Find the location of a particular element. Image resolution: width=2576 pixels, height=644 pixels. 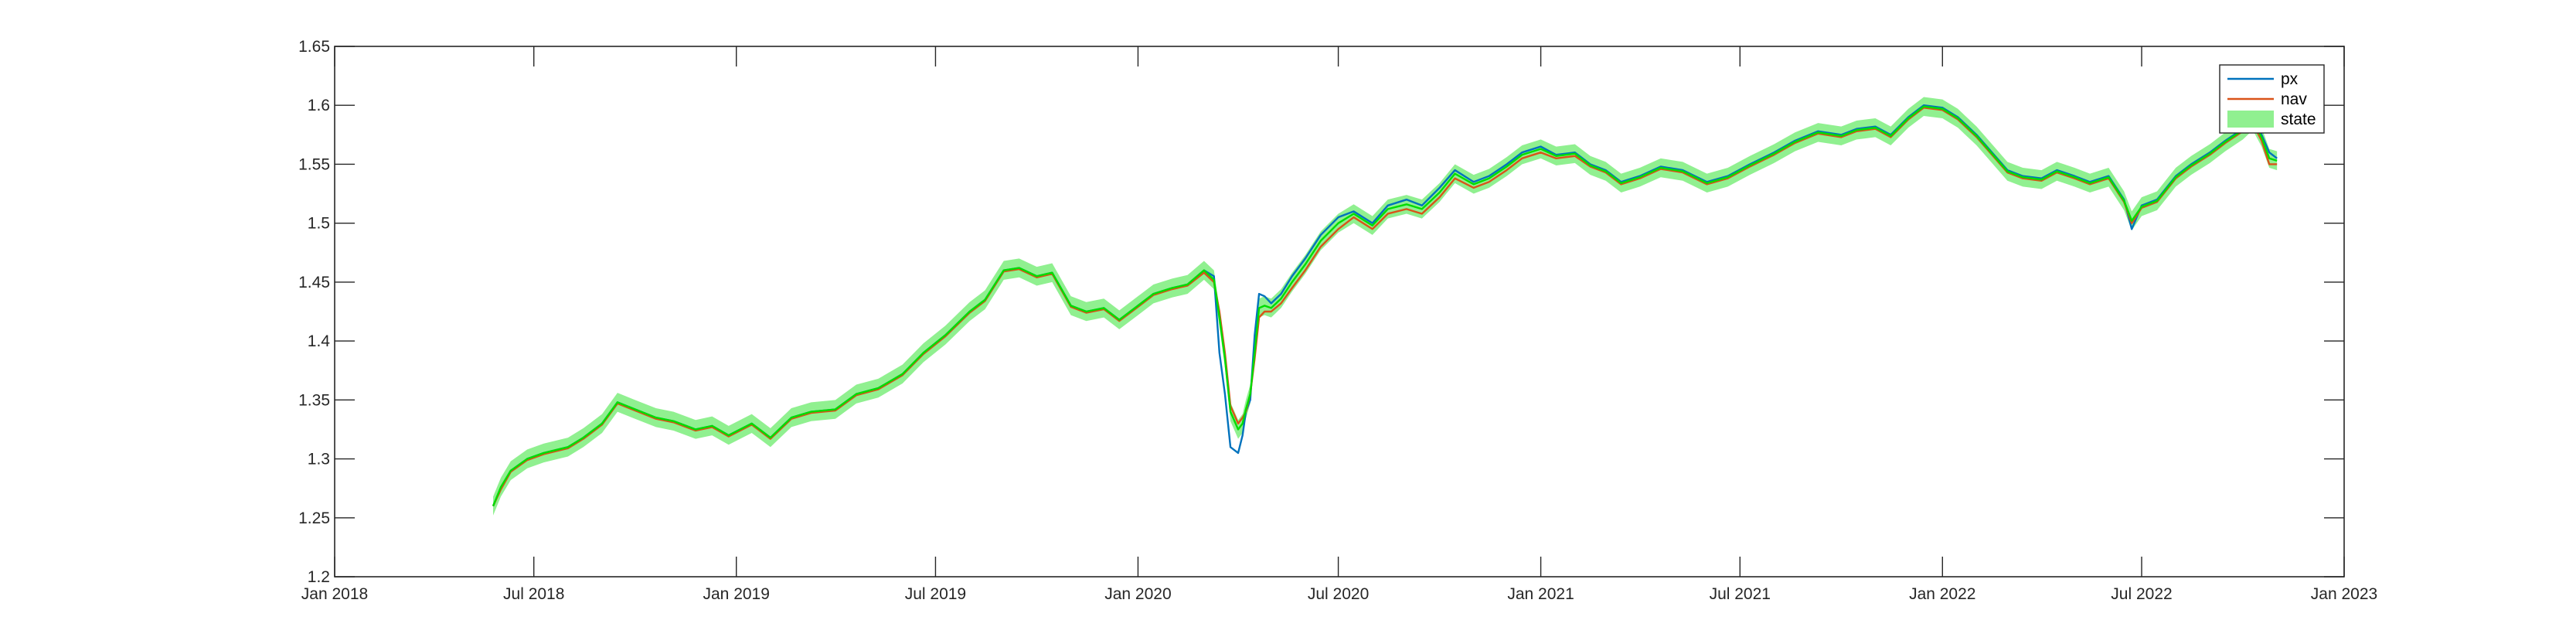

x-tick-label: Jul 2019 is located at coordinates (935, 594).